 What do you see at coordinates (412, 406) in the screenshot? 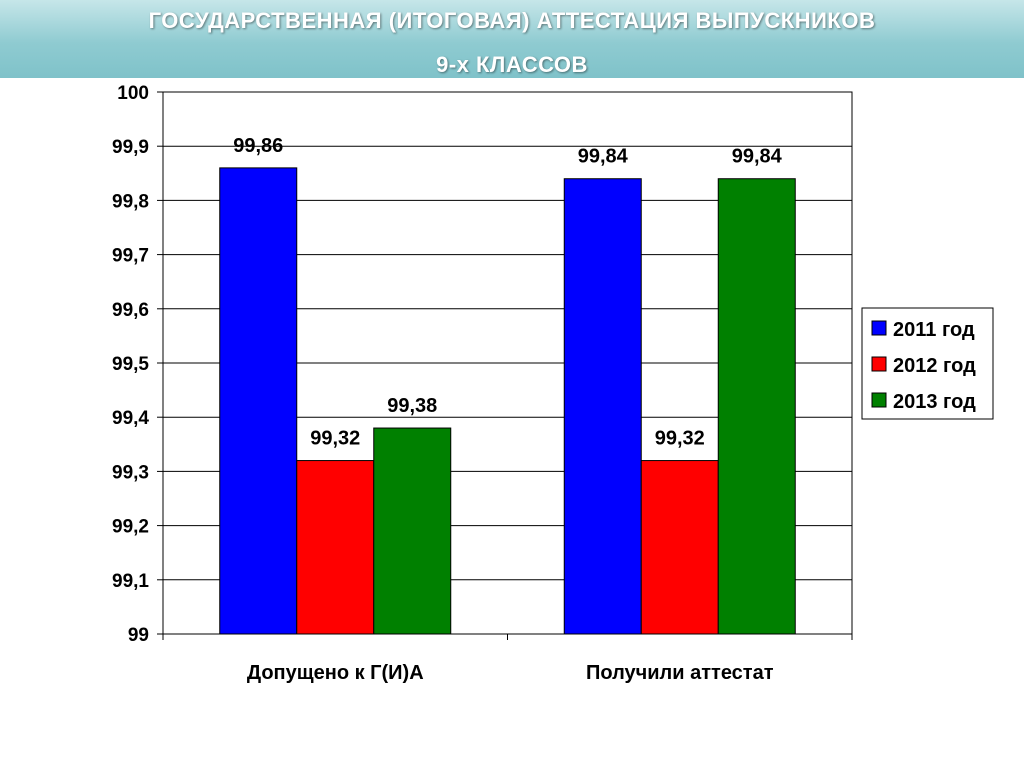
I see `data-label-3-1: 99,38` at bounding box center [412, 406].